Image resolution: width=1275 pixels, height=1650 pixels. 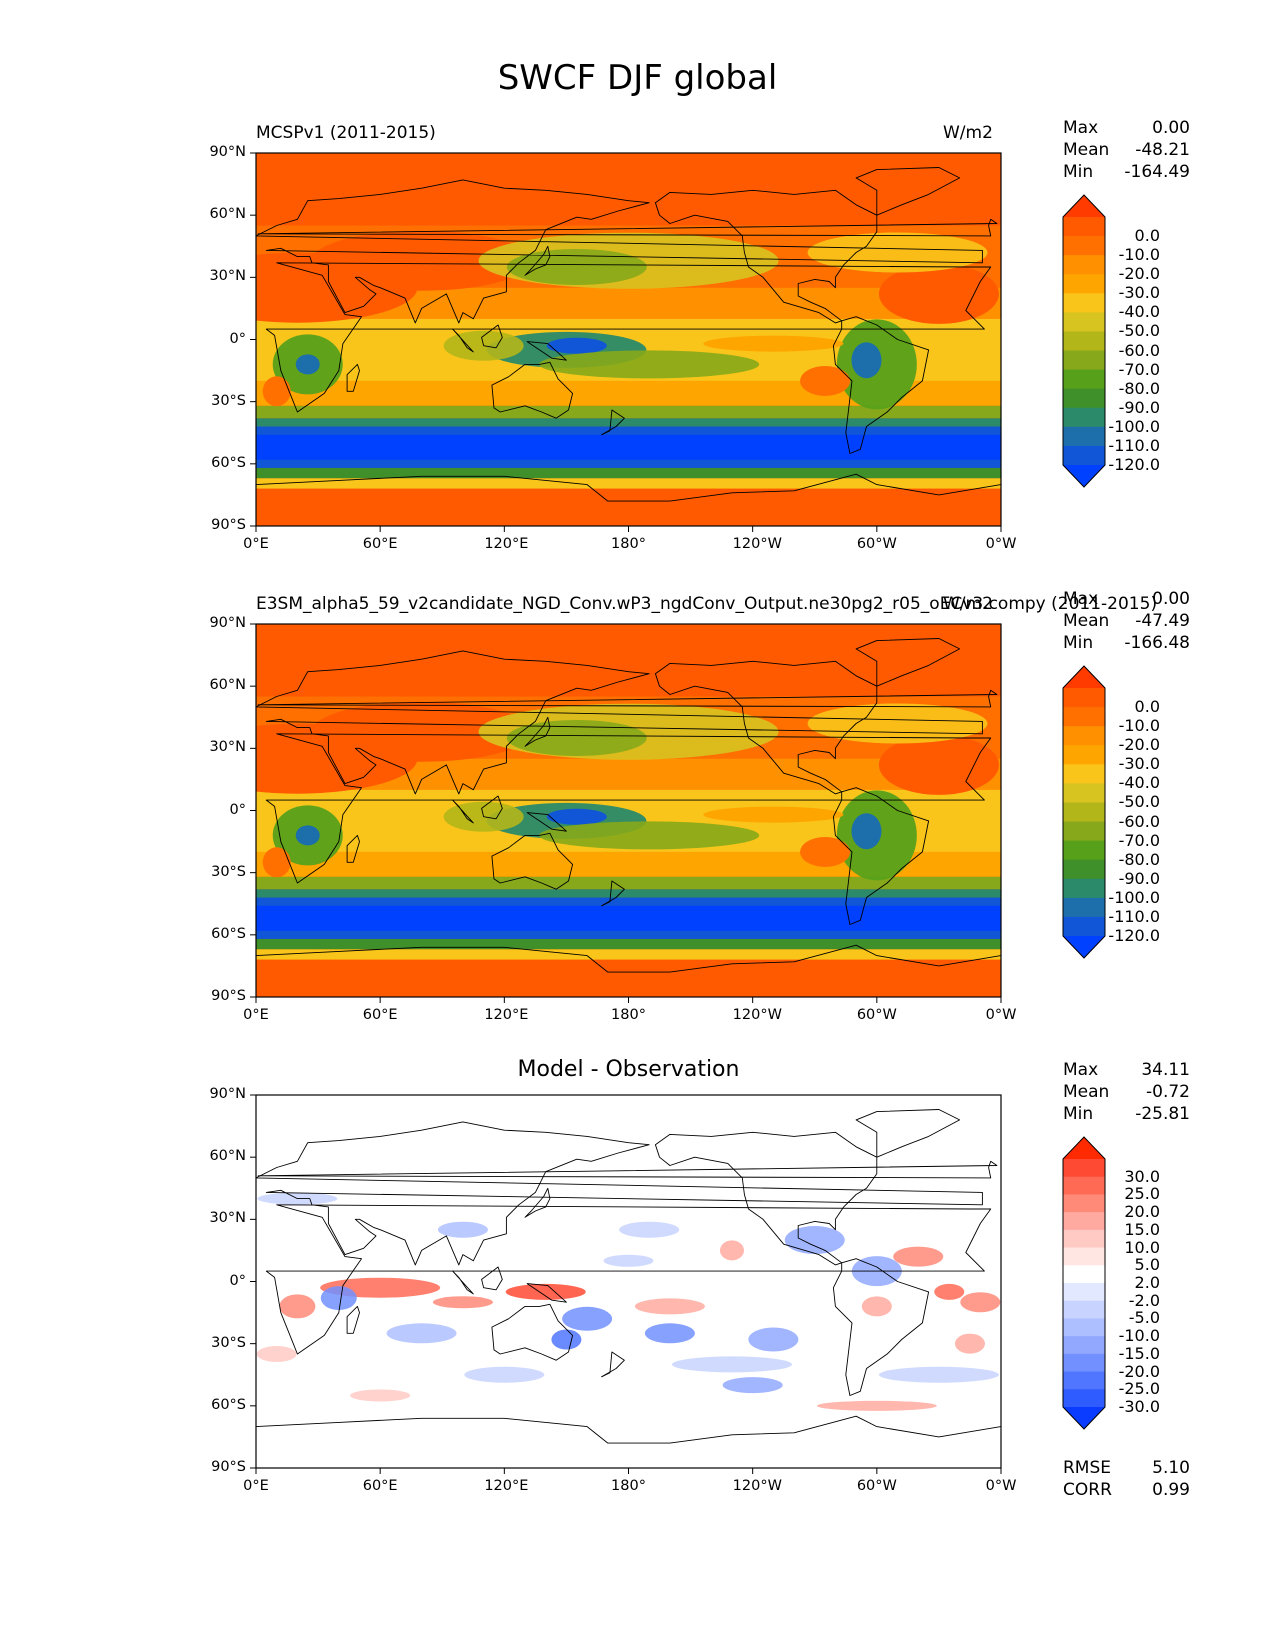 What do you see at coordinates (380, 1486) in the screenshot?
I see `x-tick-label: 60°E` at bounding box center [380, 1486].